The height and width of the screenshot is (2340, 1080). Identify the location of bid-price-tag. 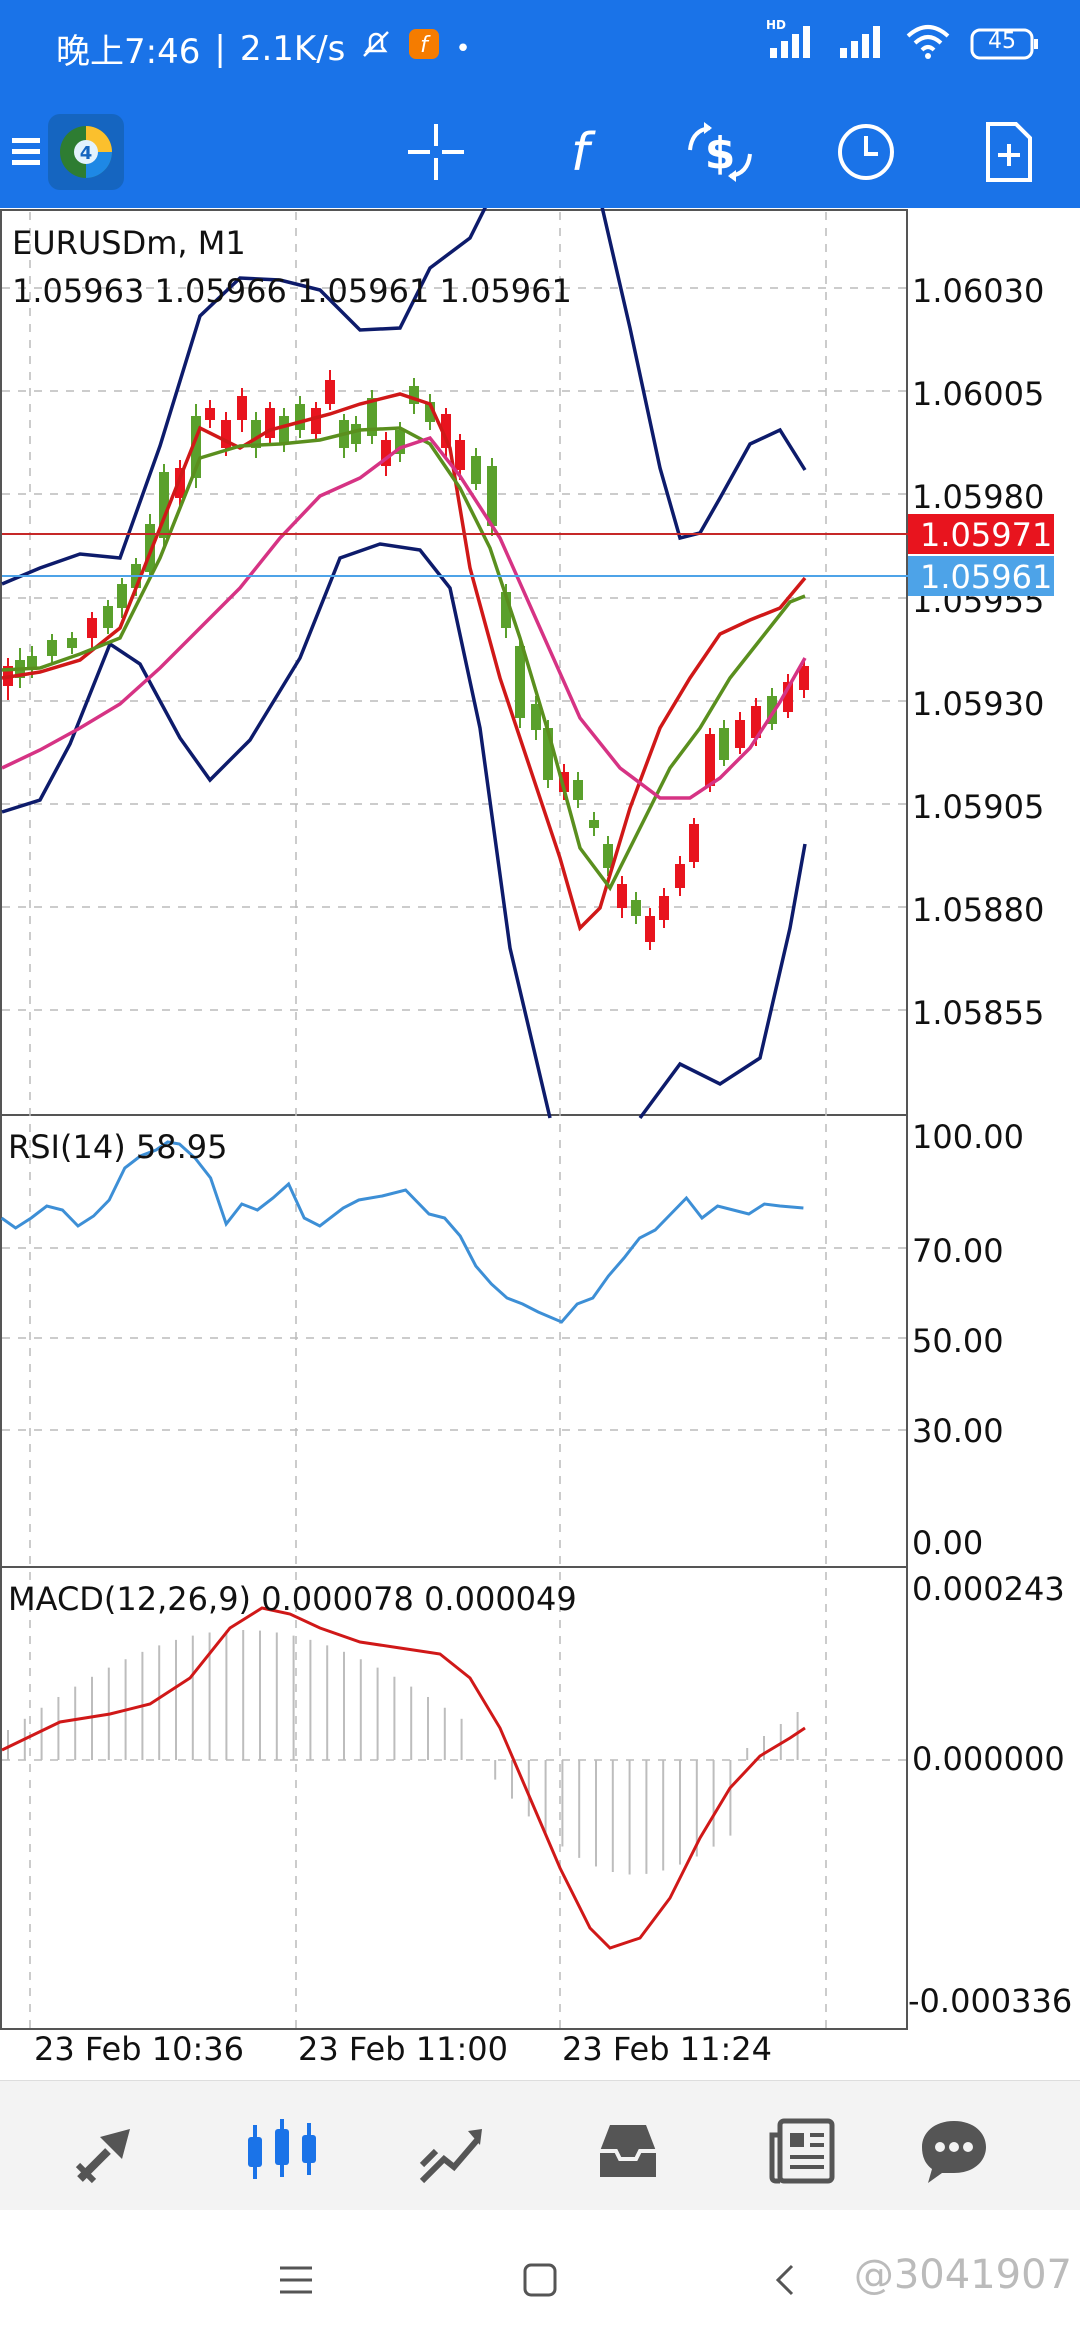
(981, 576).